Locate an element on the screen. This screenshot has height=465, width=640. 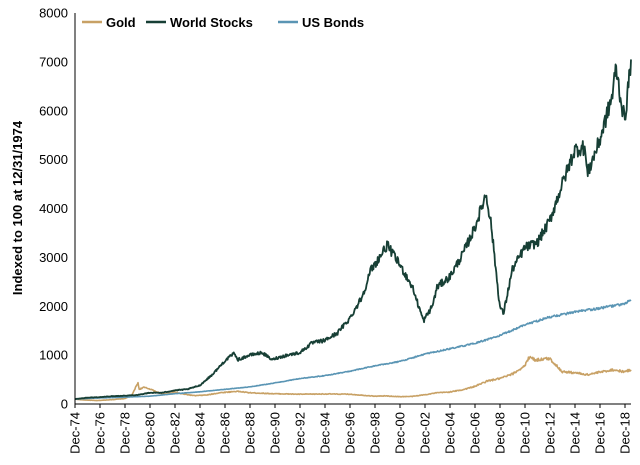
legend-label-gold: Gold is located at coordinates (121, 22).